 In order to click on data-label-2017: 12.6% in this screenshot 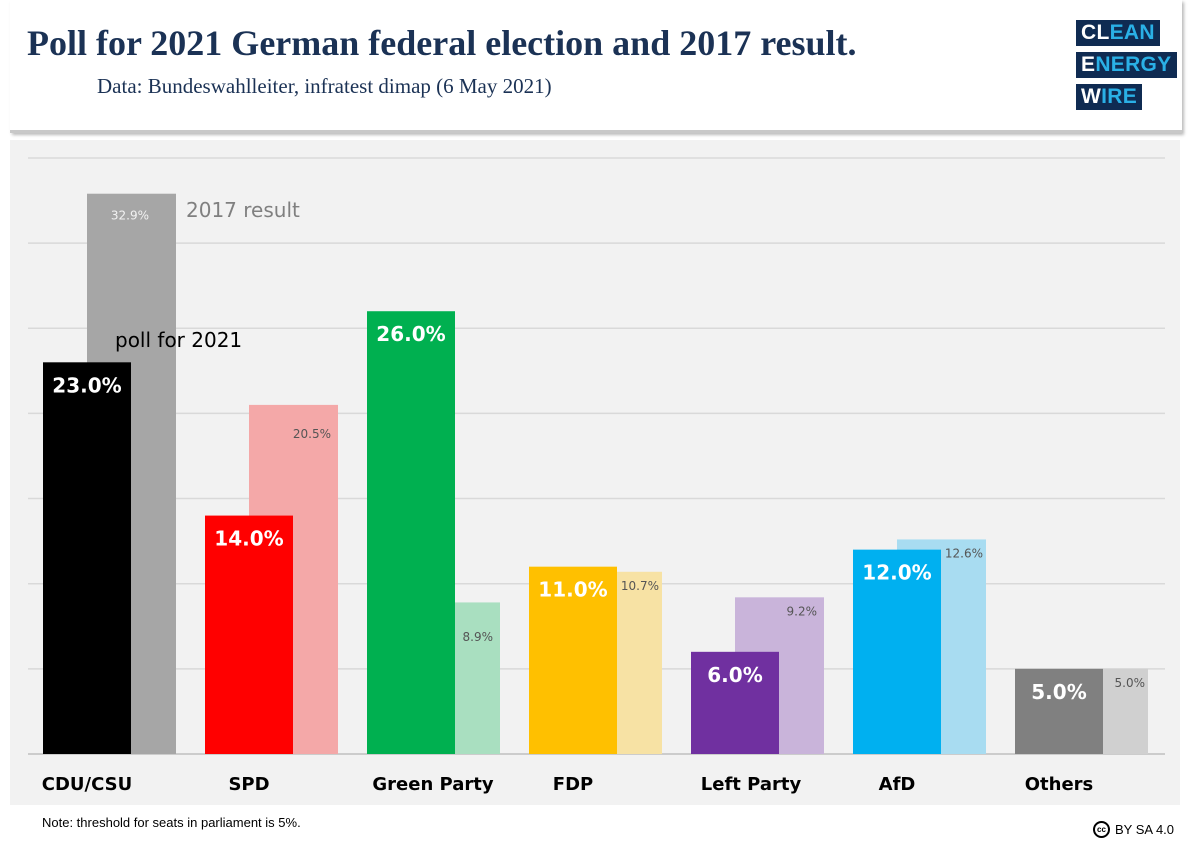, I will do `click(964, 553)`.